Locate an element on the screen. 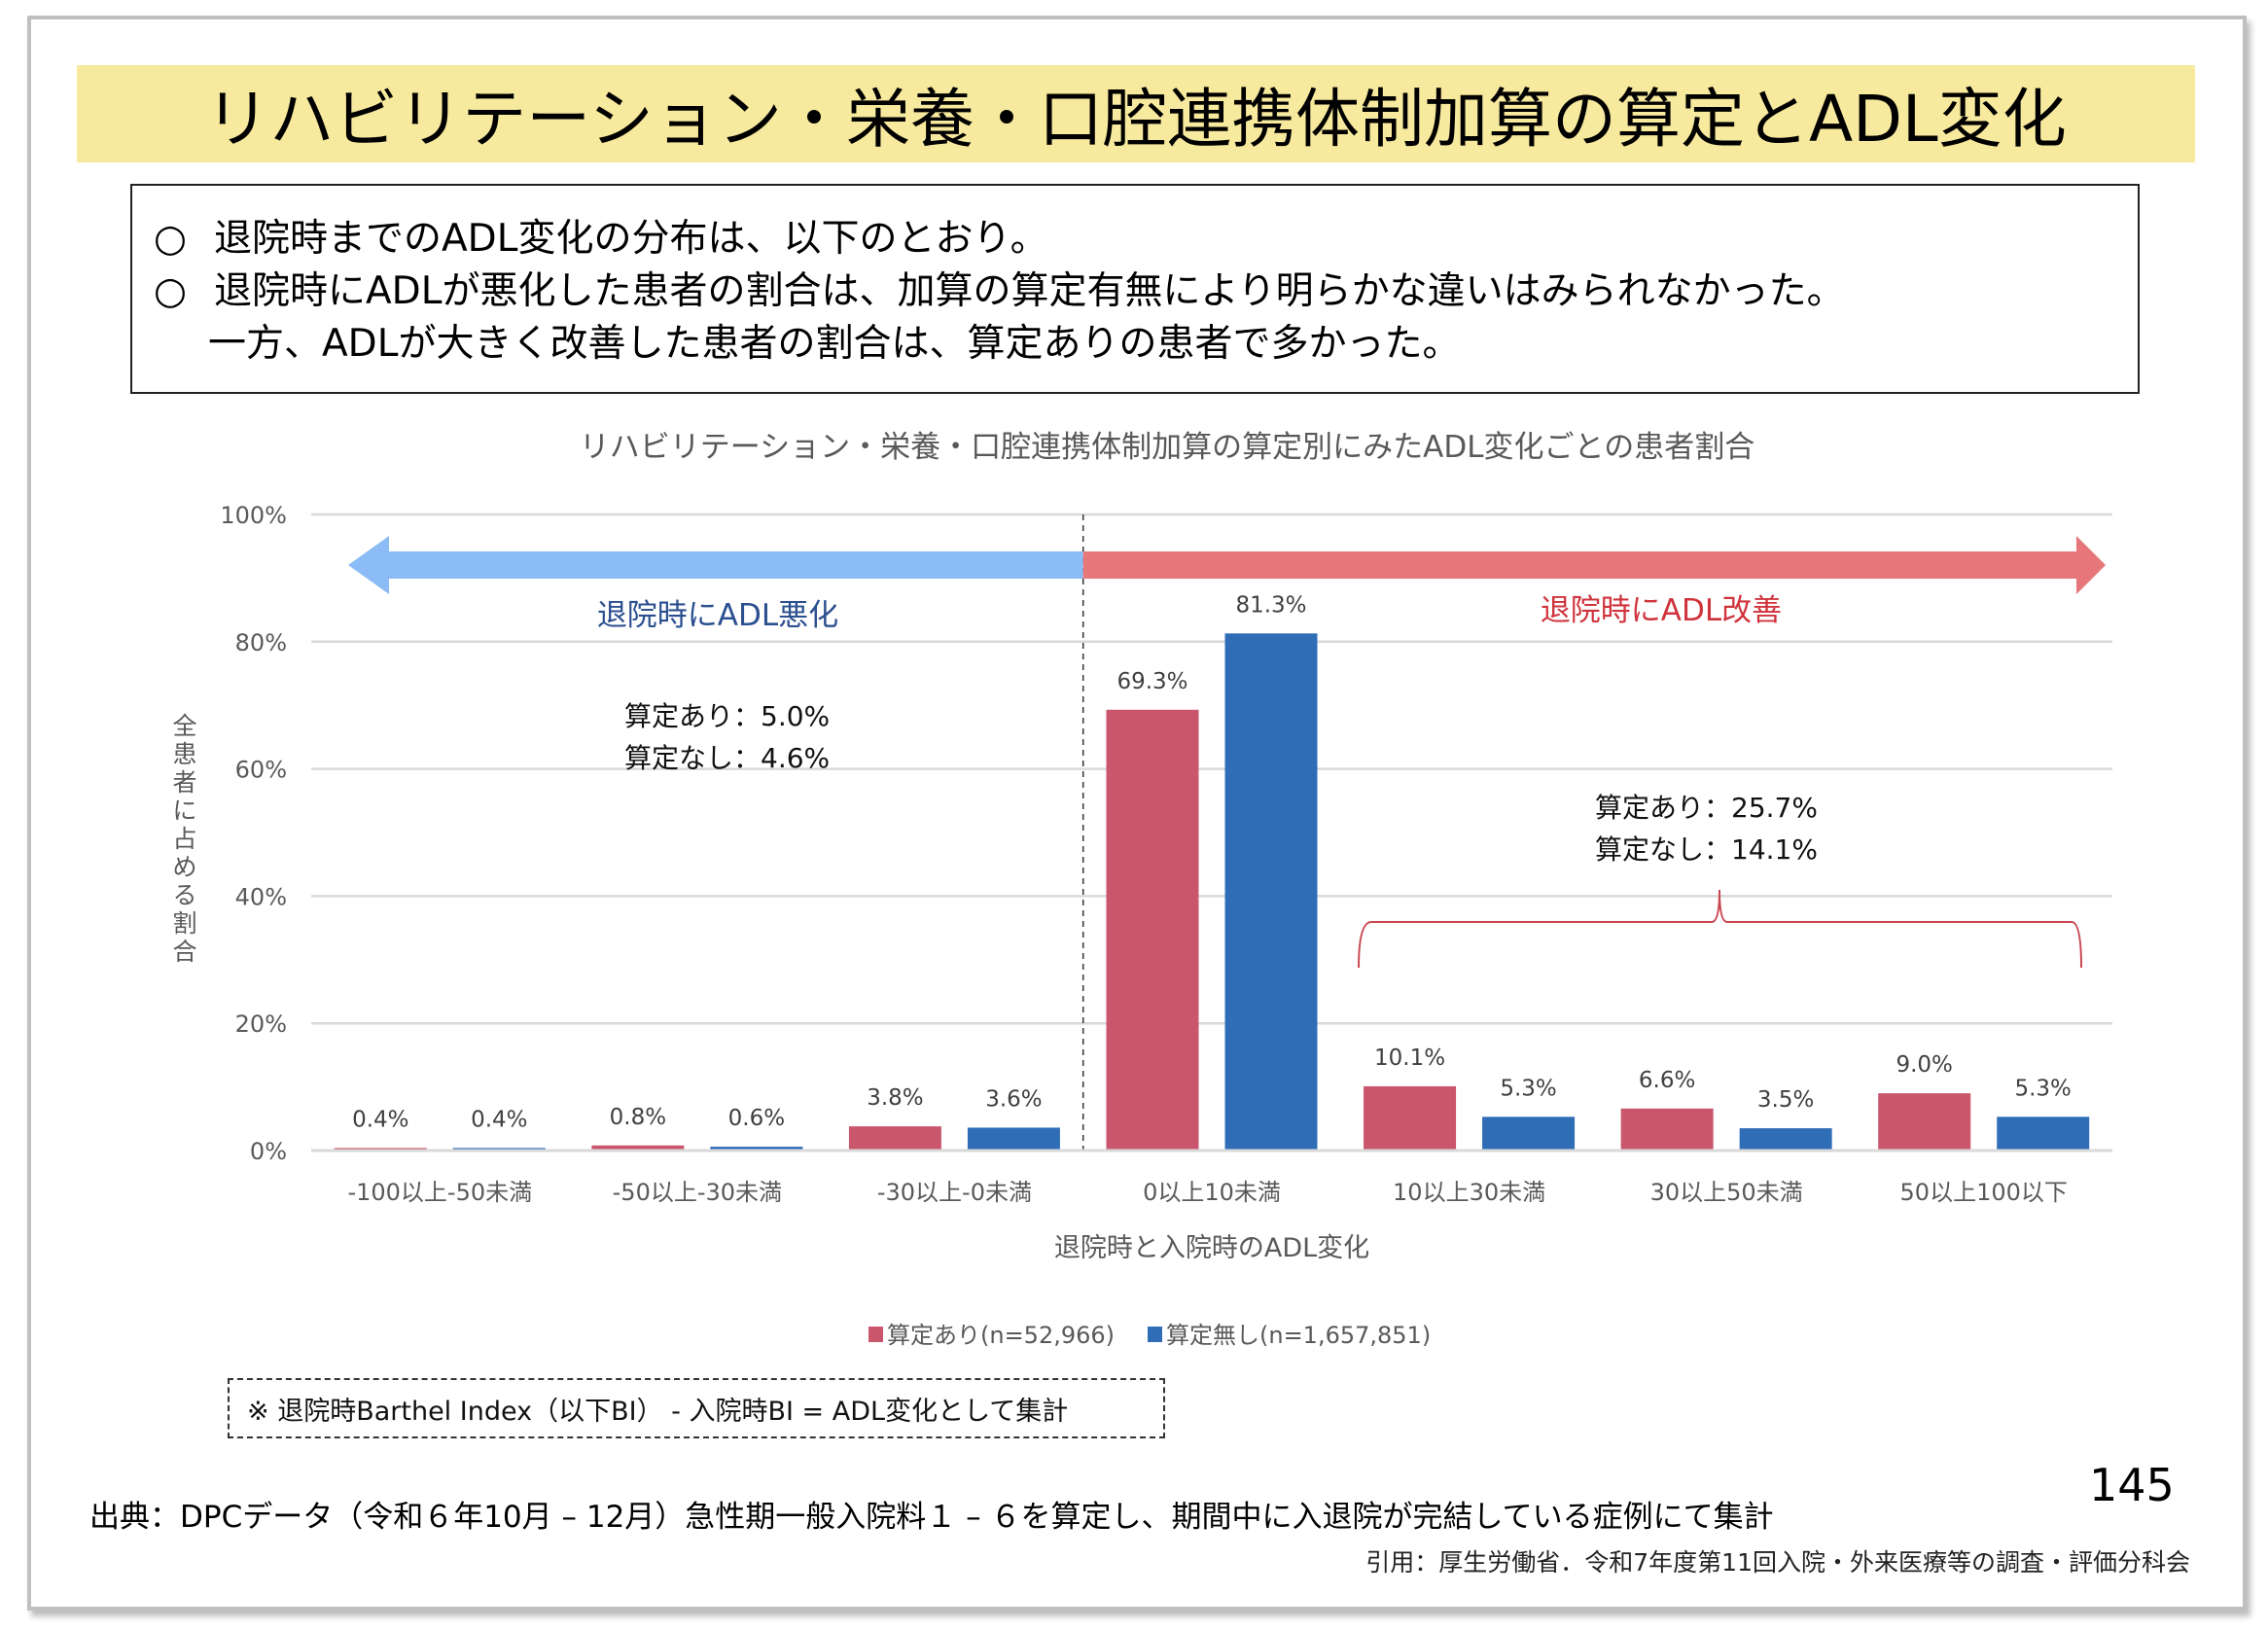  data-label: 81.3% is located at coordinates (1270, 605).